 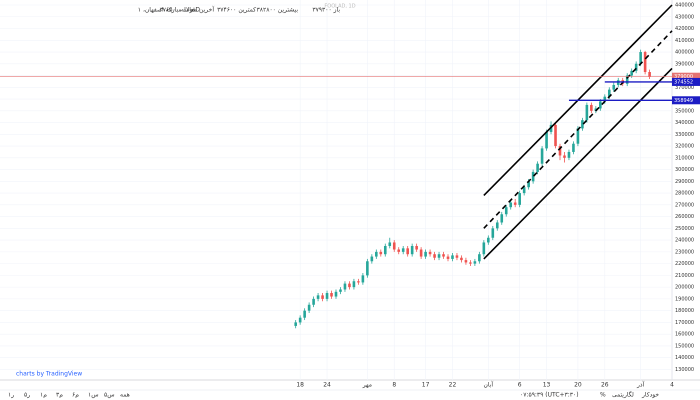 I want to click on axis-option: لگاریتمی, so click(x=623, y=395).